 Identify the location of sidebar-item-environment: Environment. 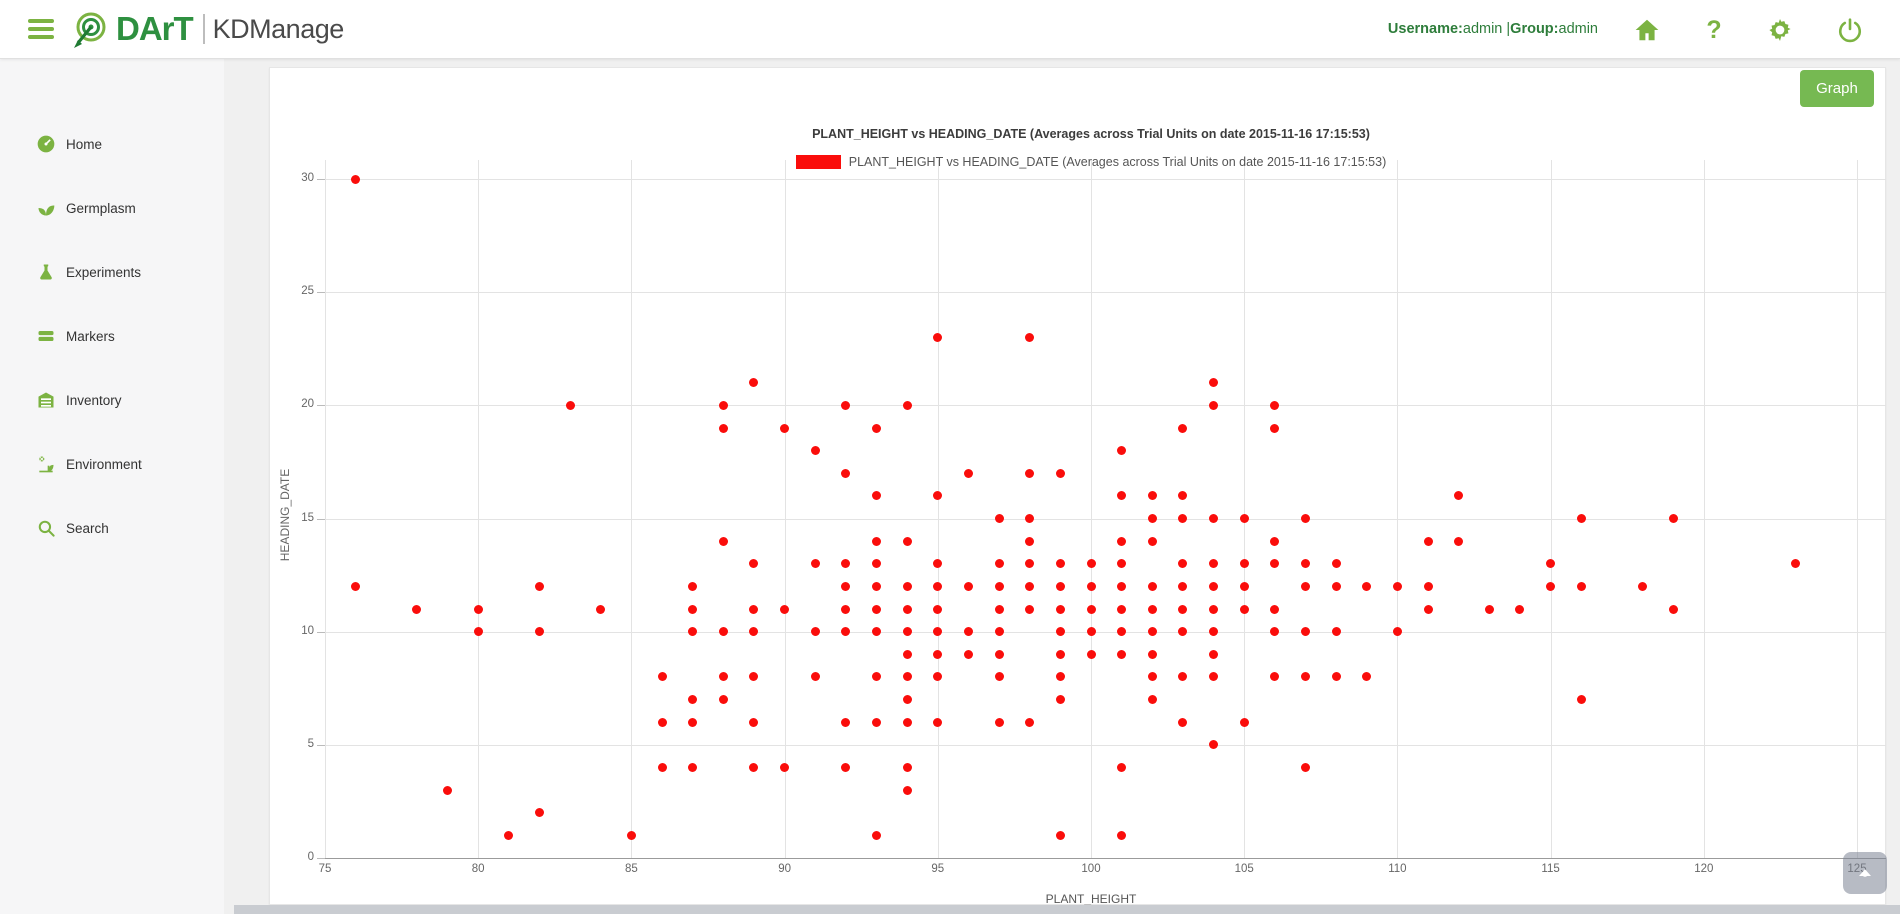
(112, 464).